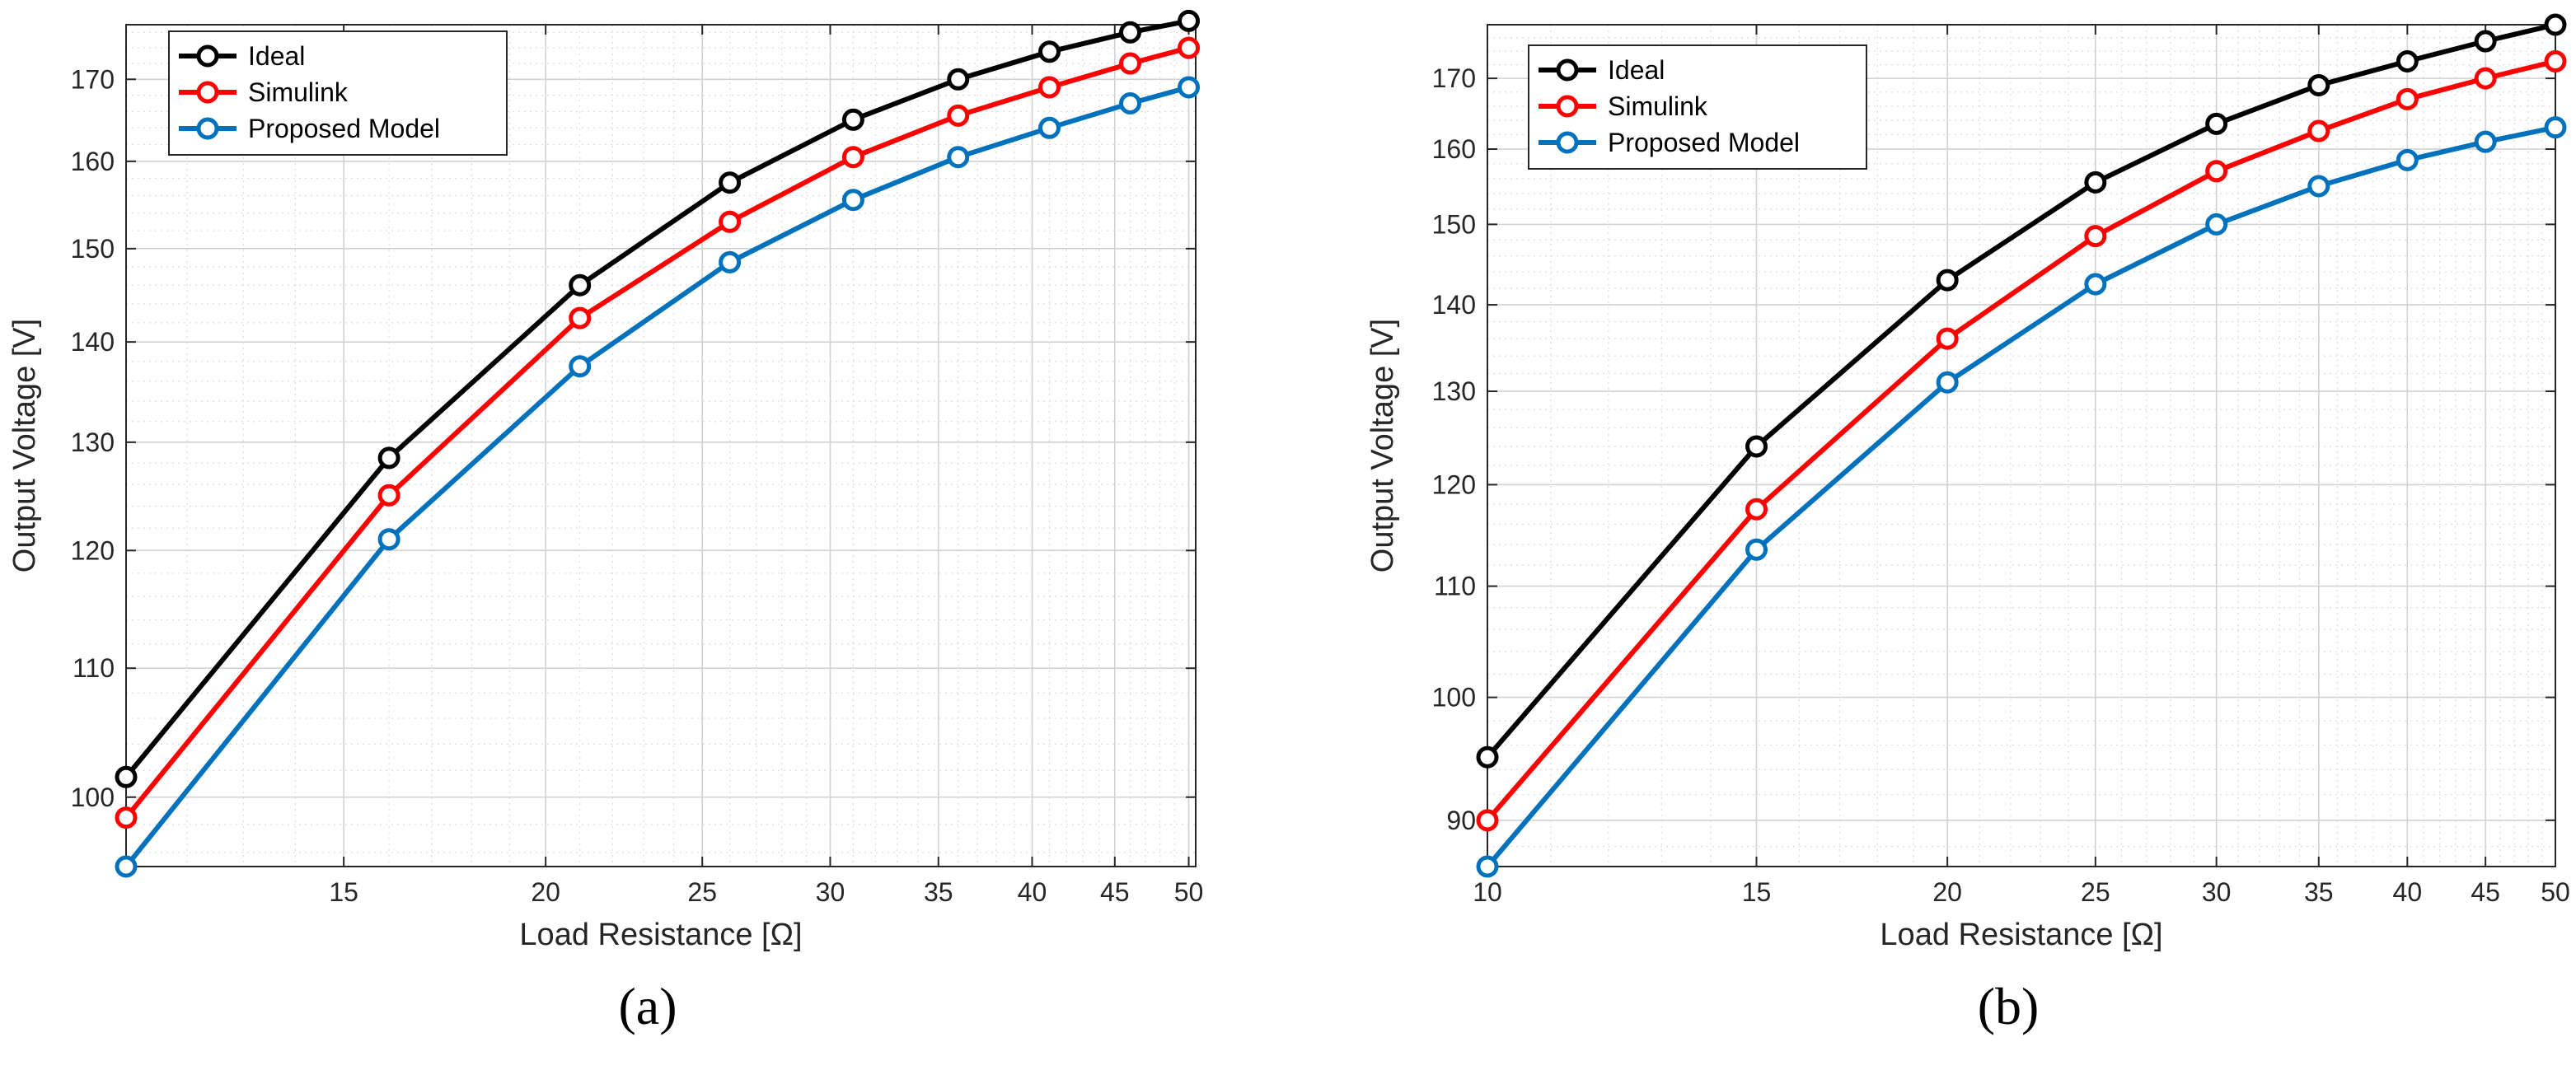  Describe the element at coordinates (93, 161) in the screenshot. I see `y-tick-label: 160` at that location.